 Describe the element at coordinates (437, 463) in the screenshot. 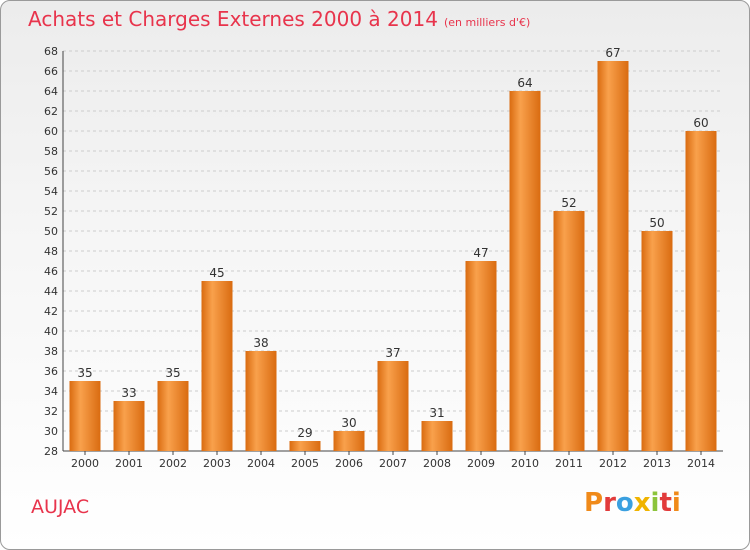

I see `x-tick-label: 2008` at that location.